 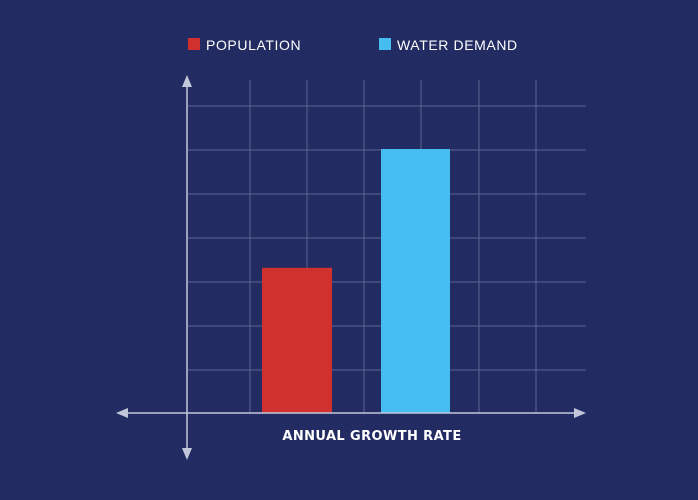 What do you see at coordinates (415, 281) in the screenshot?
I see `bar-water-demand` at bounding box center [415, 281].